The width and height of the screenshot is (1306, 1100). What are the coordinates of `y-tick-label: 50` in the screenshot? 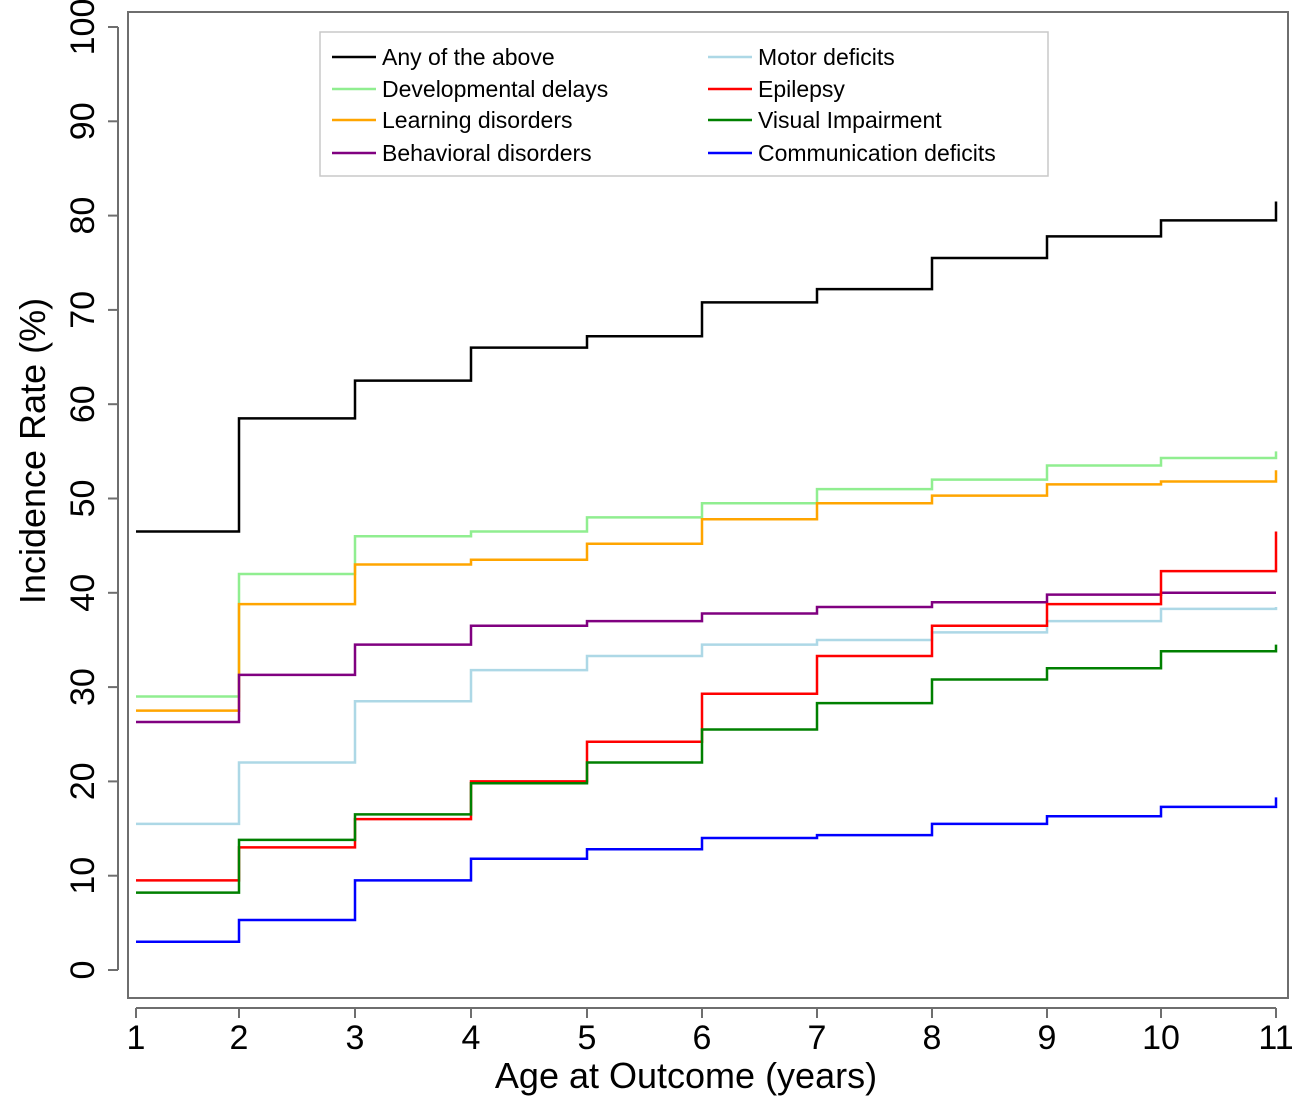 It's located at (83, 499).